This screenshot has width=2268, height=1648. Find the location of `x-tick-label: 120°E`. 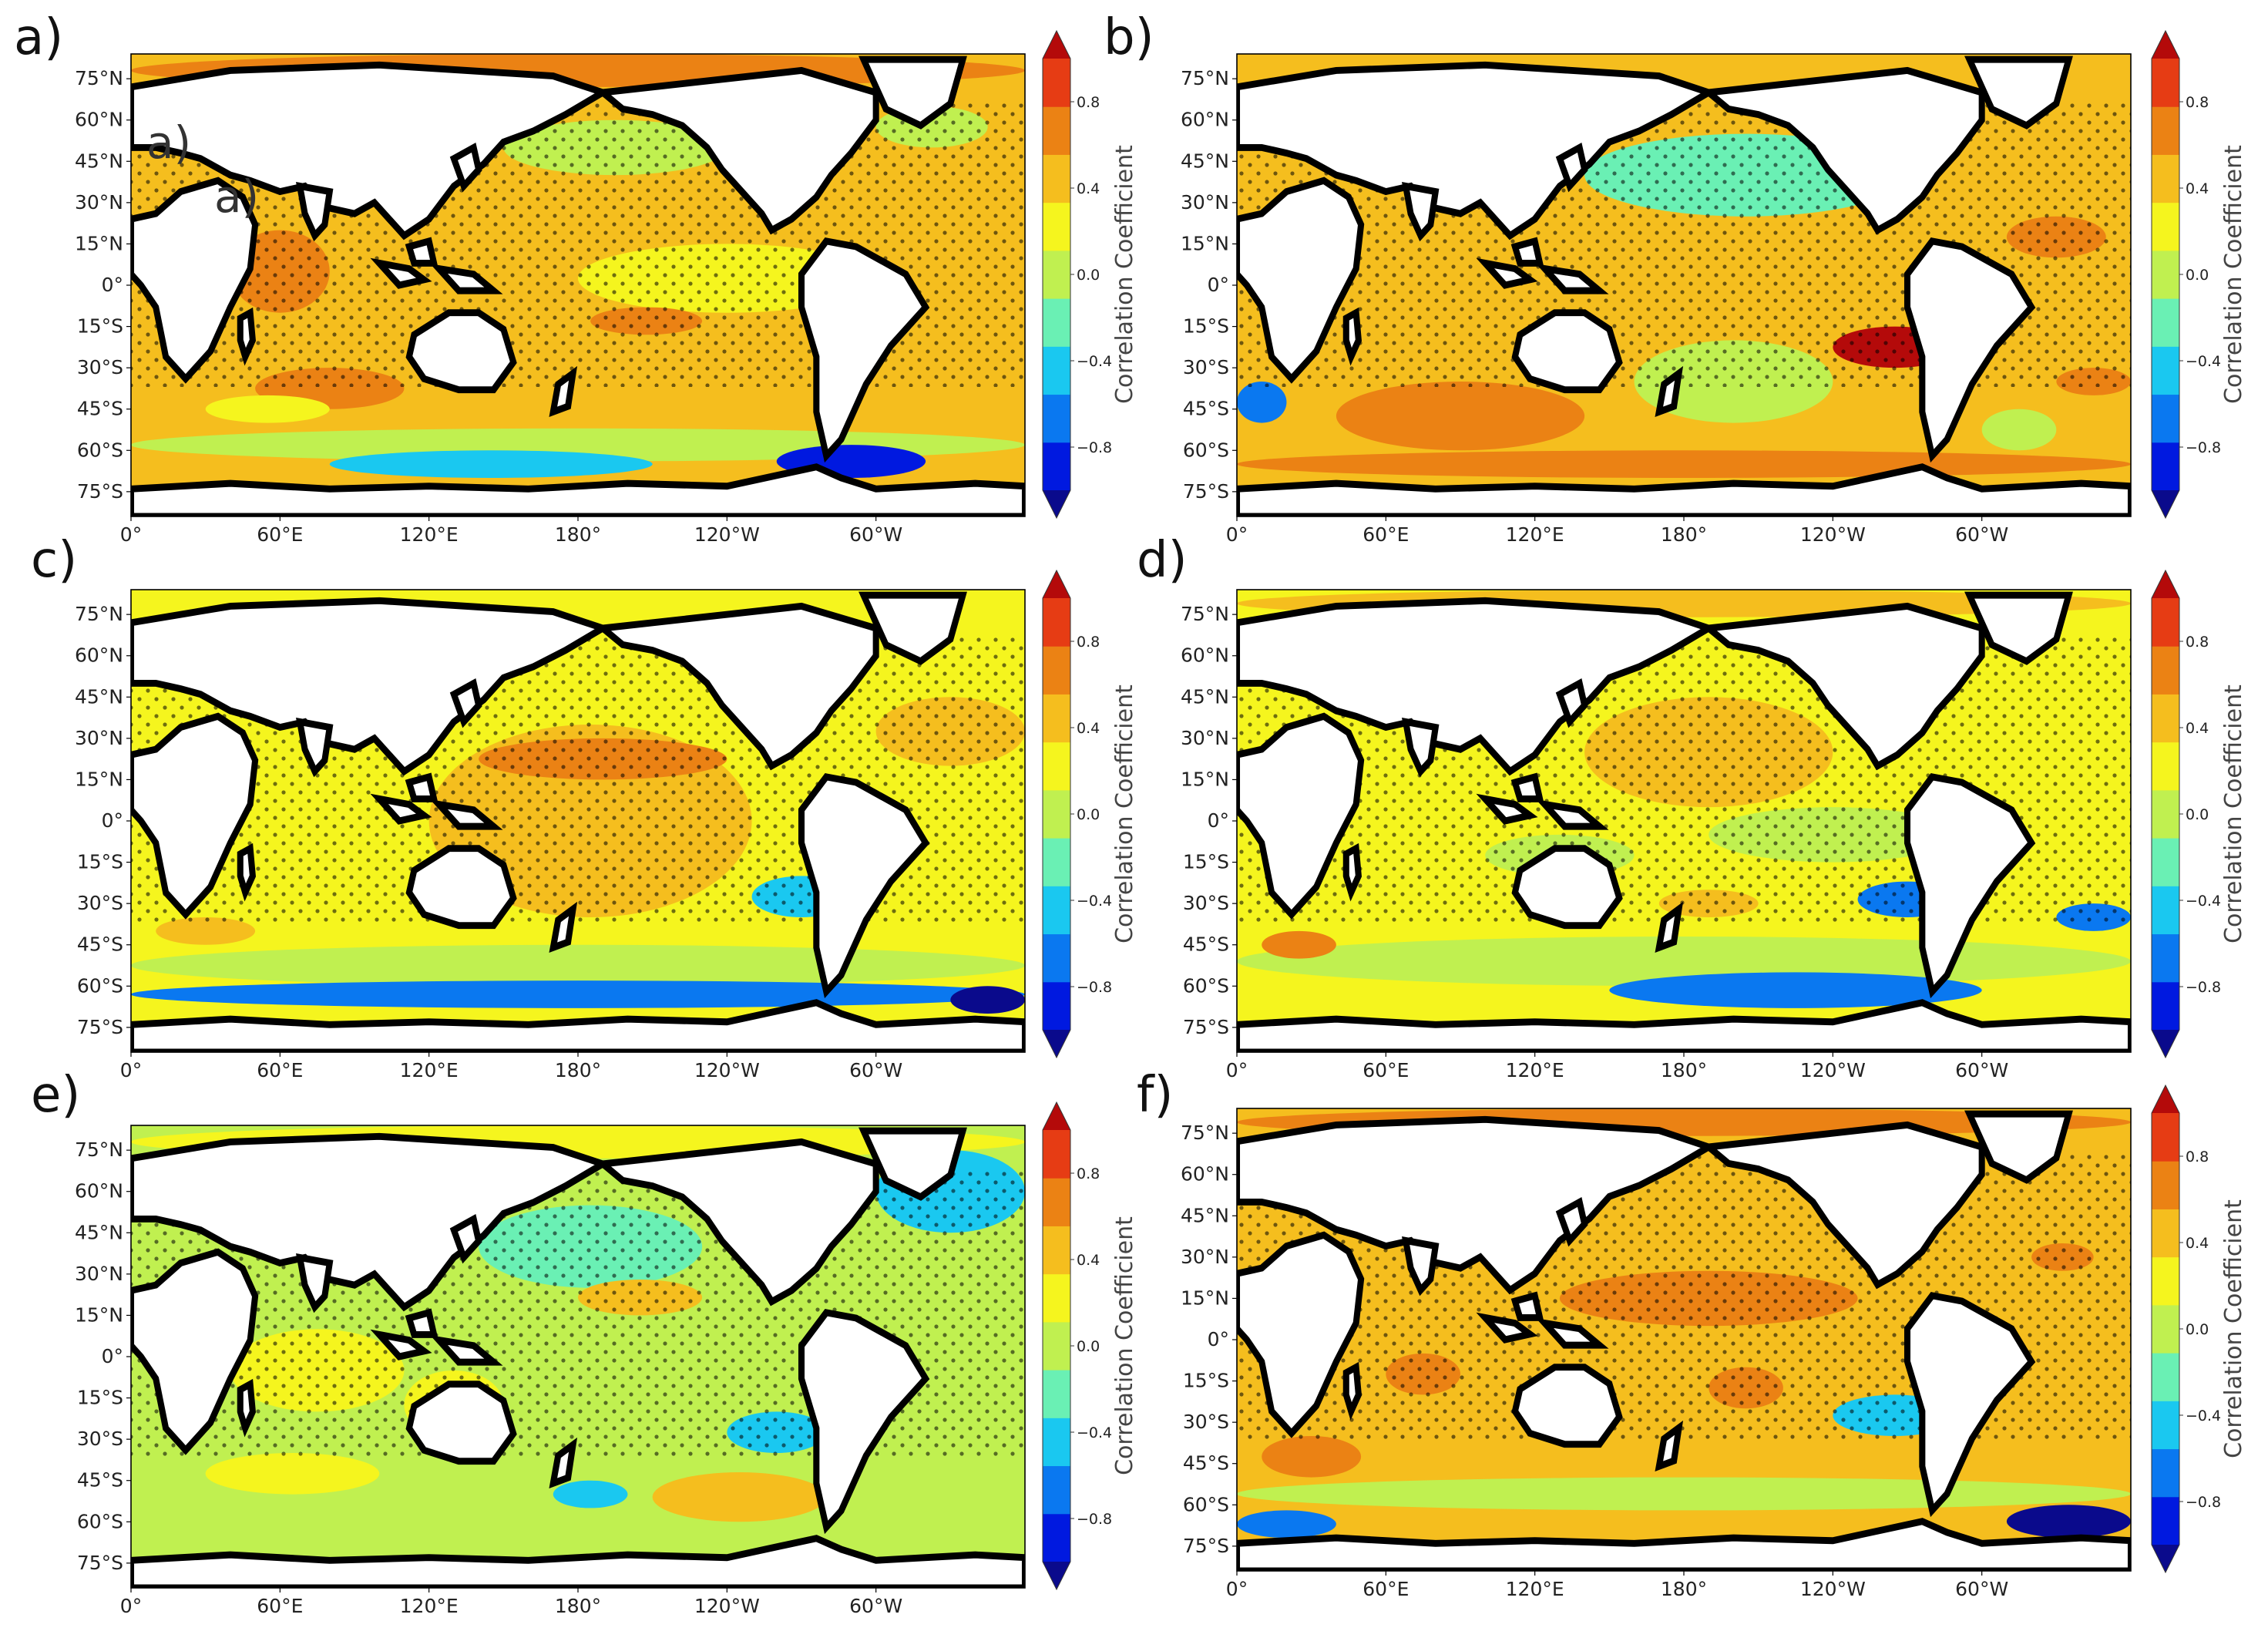

x-tick-label: 120°E is located at coordinates (430, 1606).